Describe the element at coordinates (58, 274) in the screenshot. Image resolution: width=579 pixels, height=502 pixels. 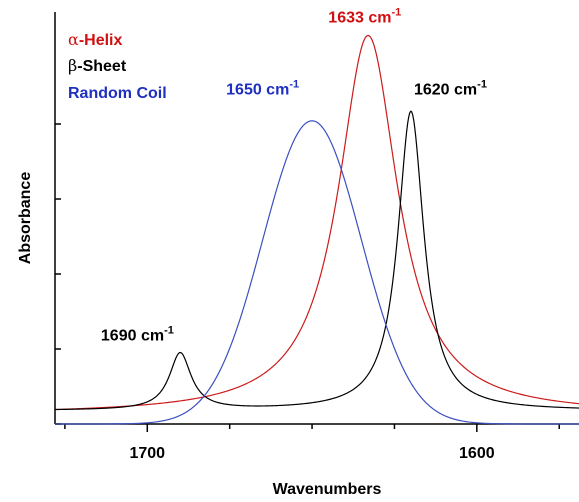
I see `y-axis-ticks` at that location.